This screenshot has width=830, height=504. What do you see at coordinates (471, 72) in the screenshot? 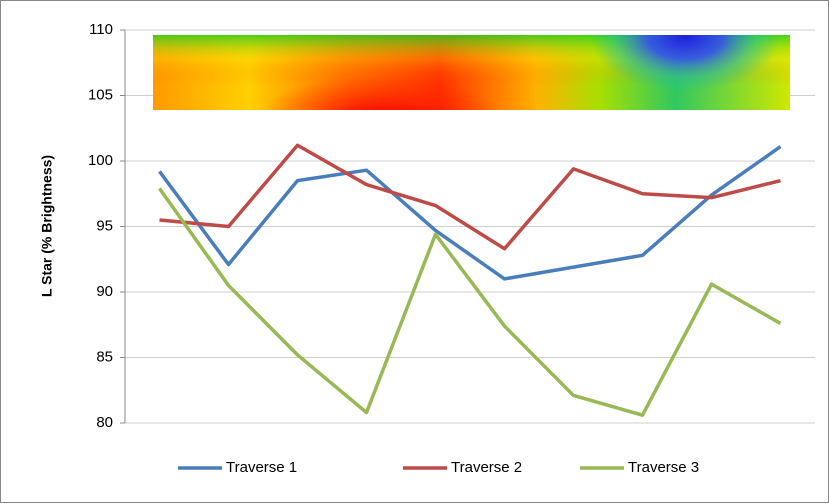
I see `heatmap-image` at bounding box center [471, 72].